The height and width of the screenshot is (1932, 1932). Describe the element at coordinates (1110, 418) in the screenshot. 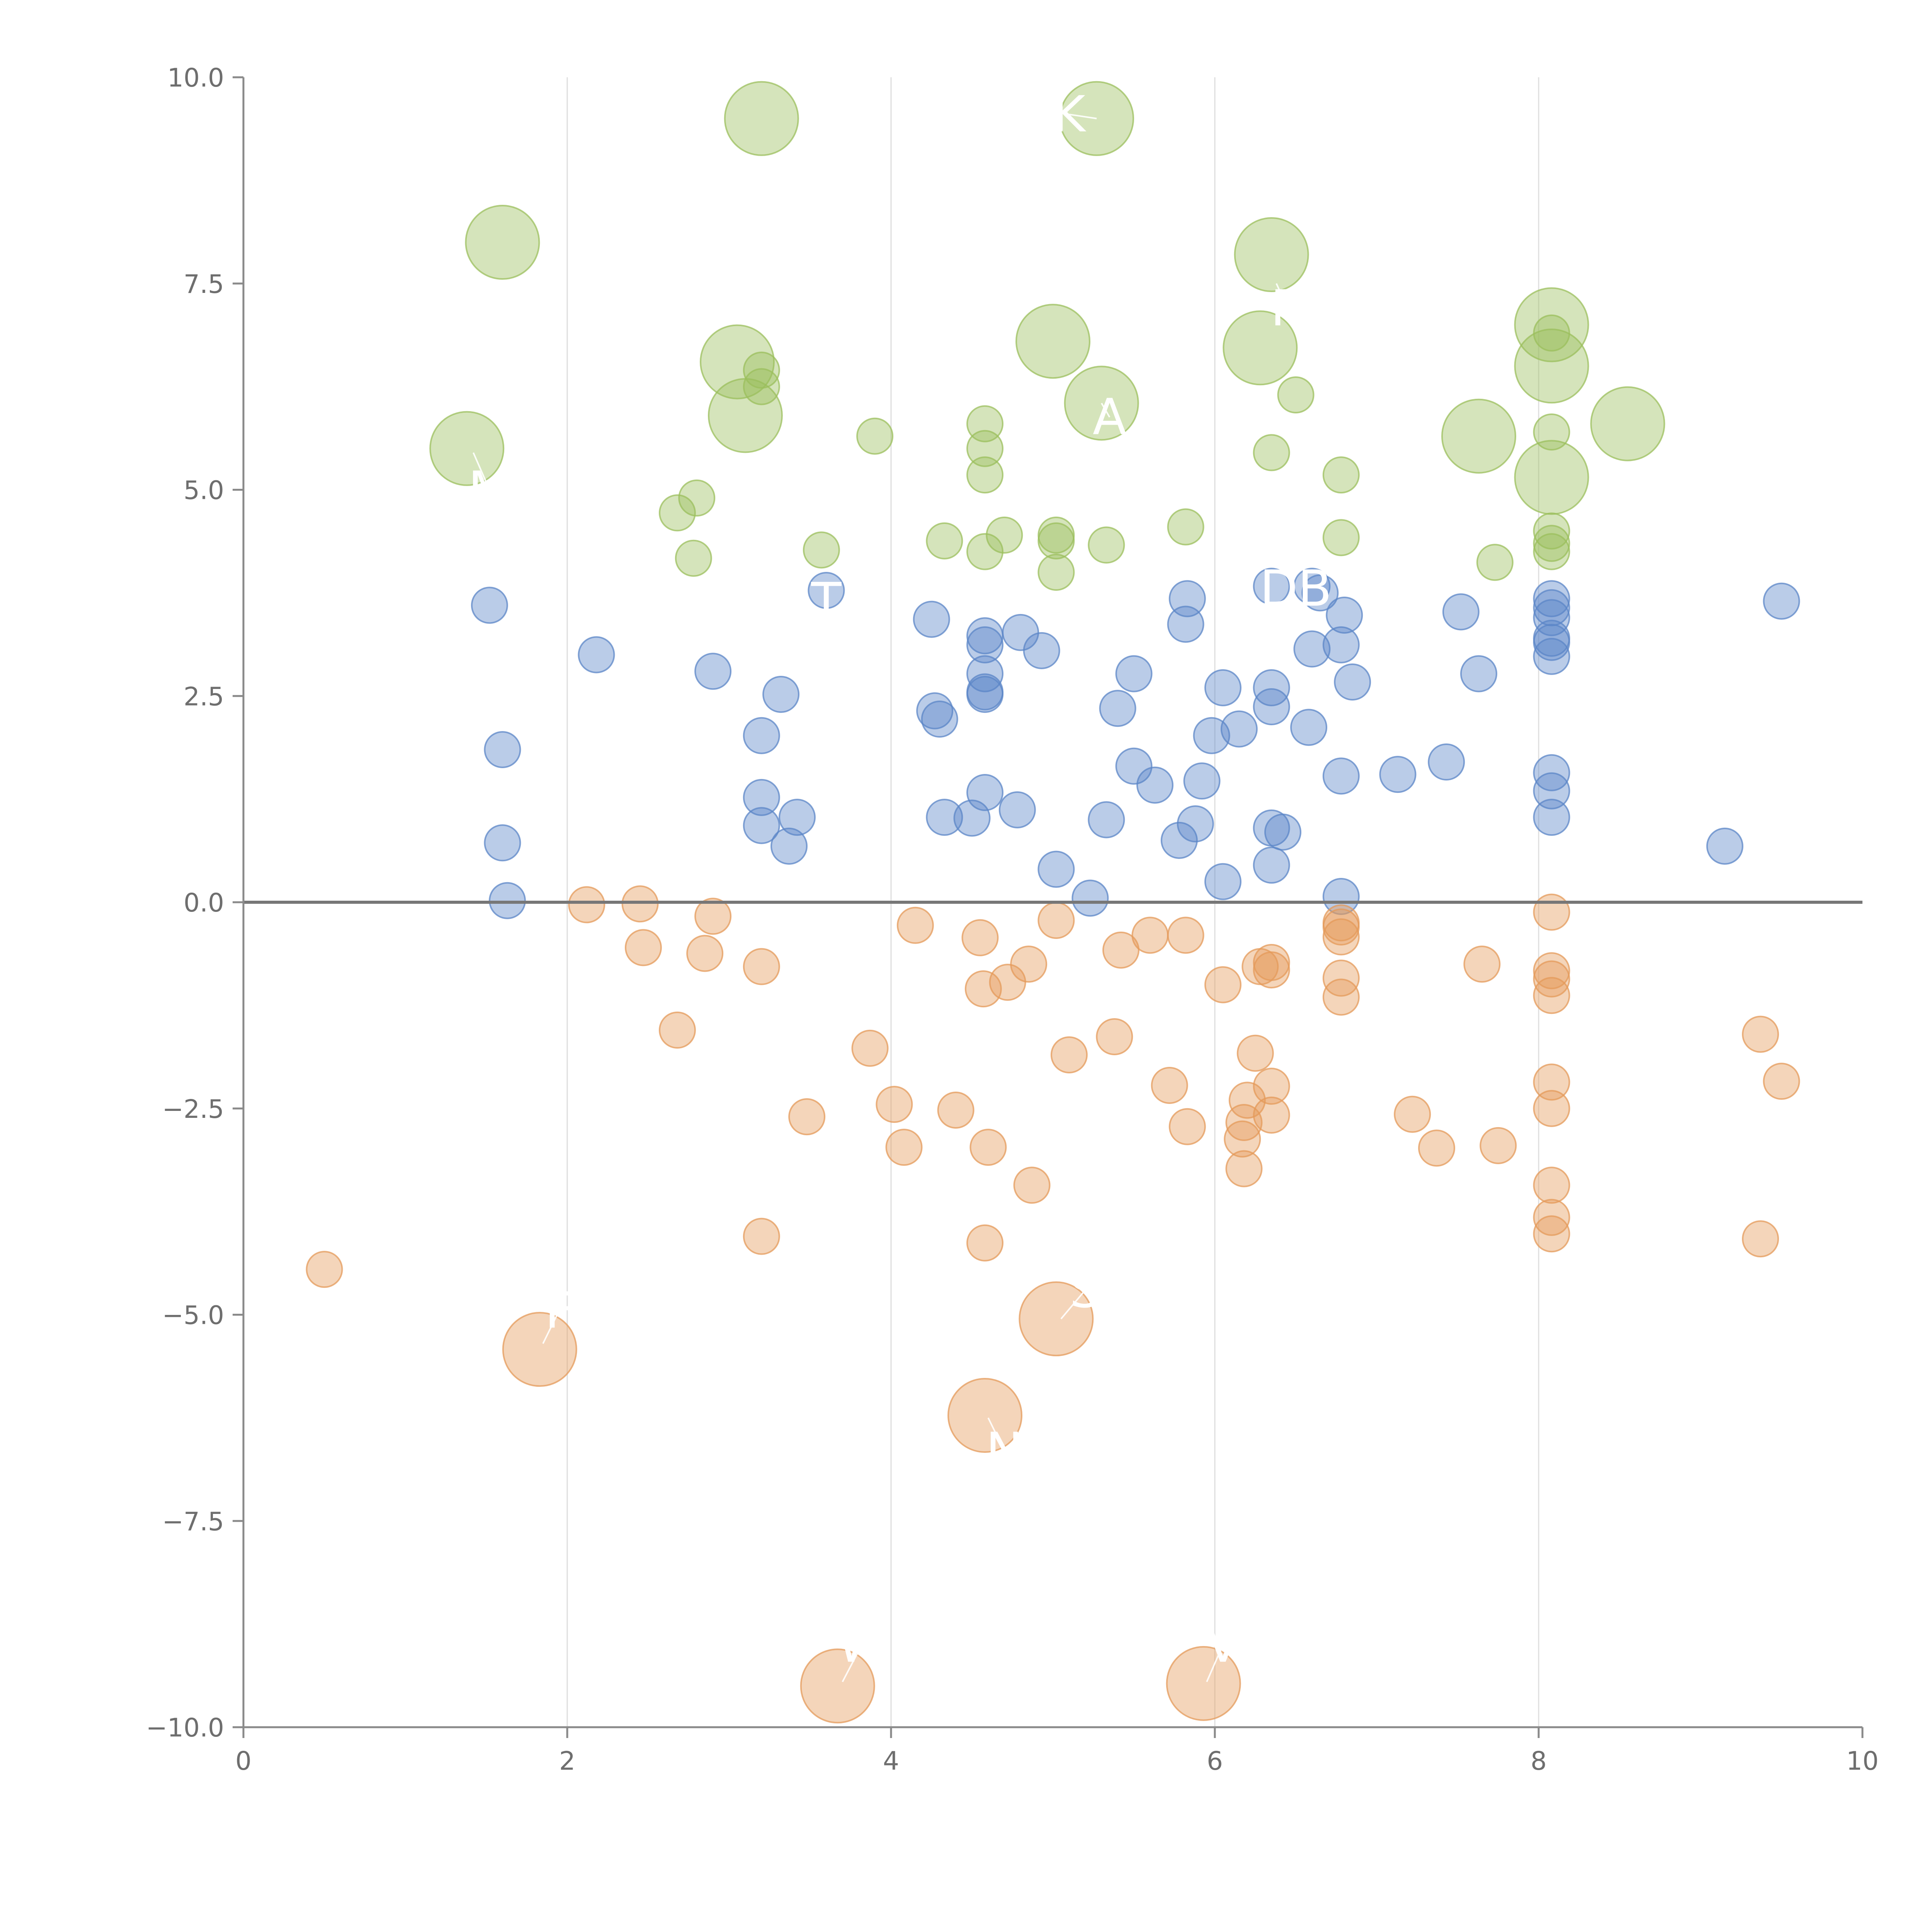

I see `bubble-label: A` at that location.